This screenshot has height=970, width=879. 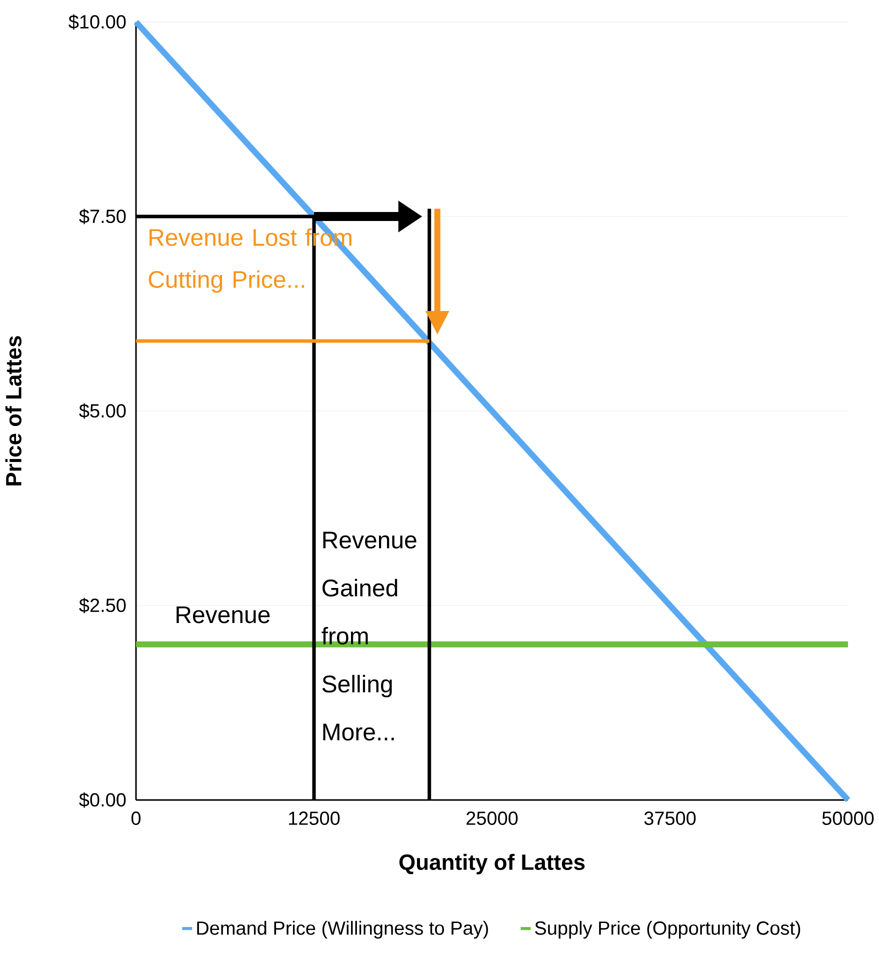 What do you see at coordinates (314, 818) in the screenshot?
I see `x-tick-label: 12500` at bounding box center [314, 818].